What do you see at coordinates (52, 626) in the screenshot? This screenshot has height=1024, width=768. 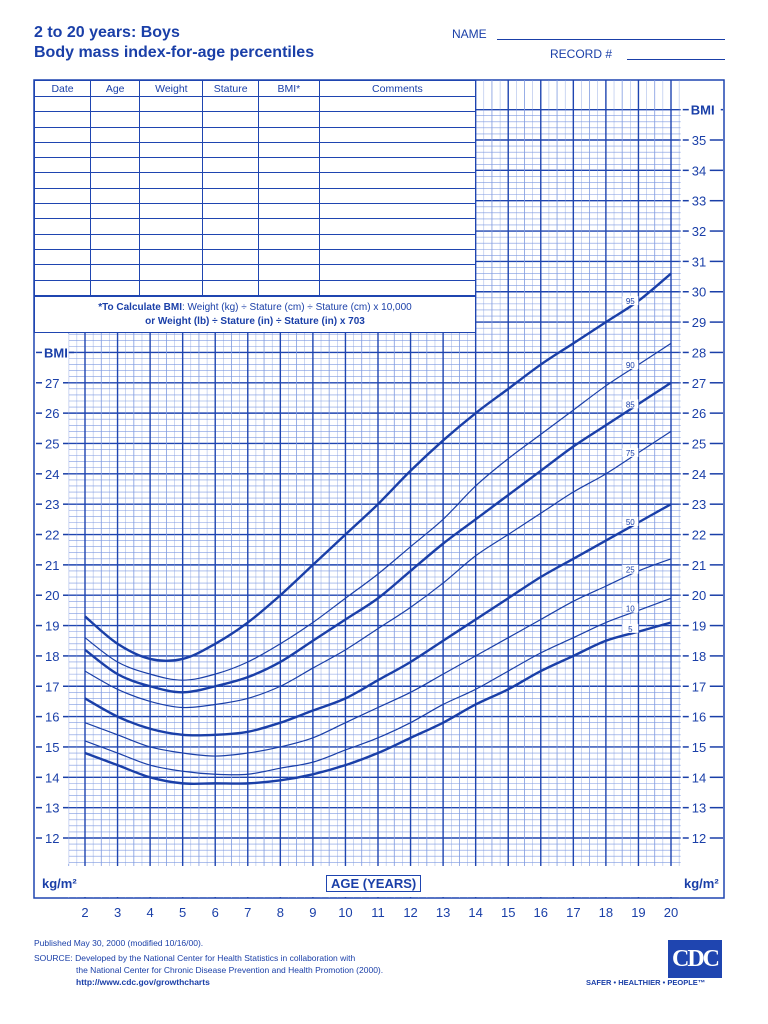 I see `y-tick-label: 19` at bounding box center [52, 626].